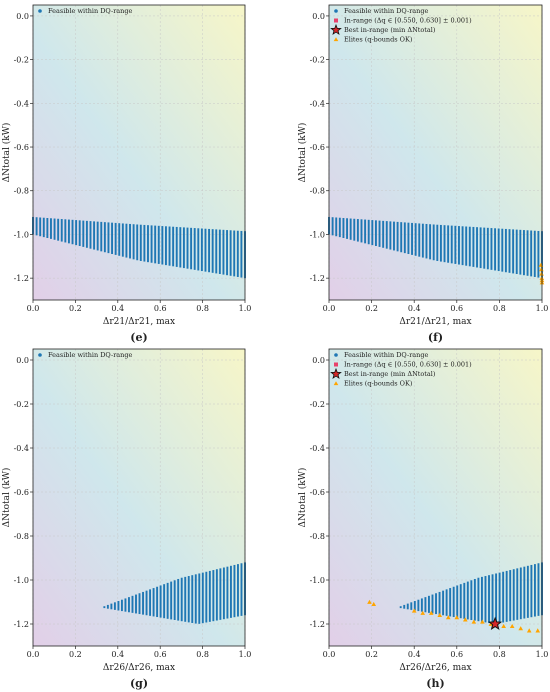 The width and height of the screenshot is (550, 692). What do you see at coordinates (336, 29) in the screenshot?
I see `legend-marker-best` at bounding box center [336, 29].